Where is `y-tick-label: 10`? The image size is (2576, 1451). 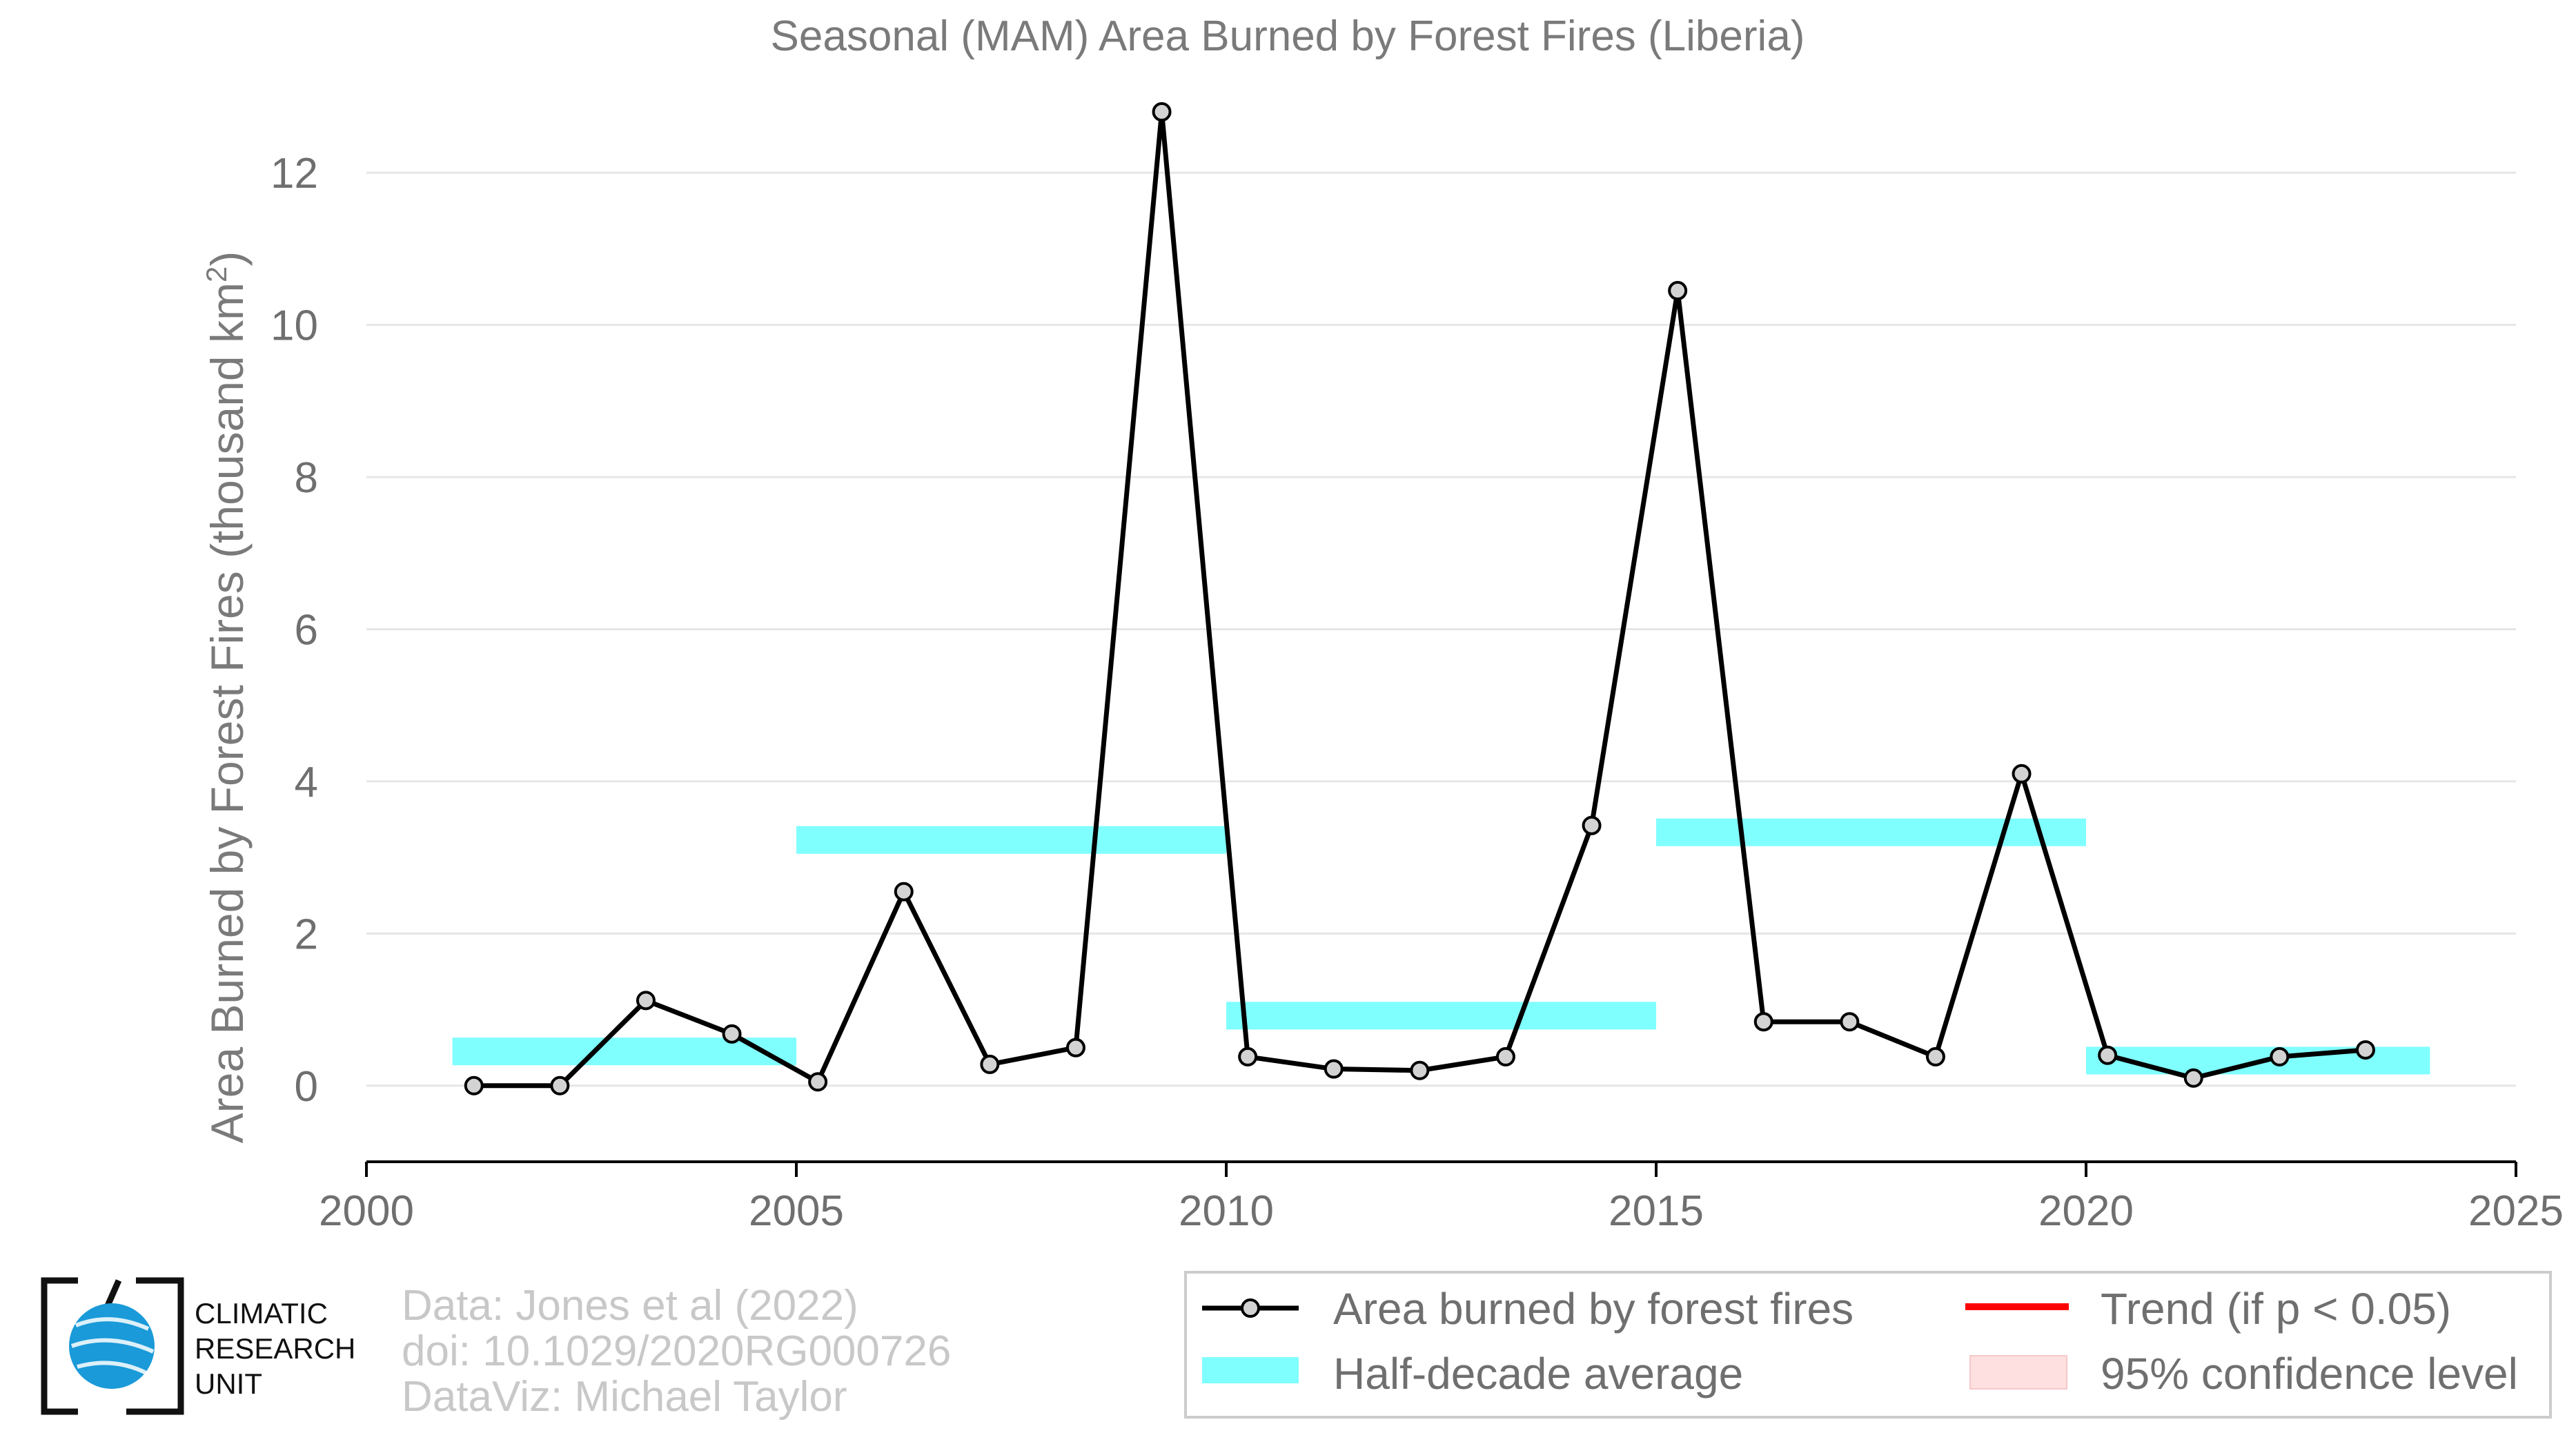
y-tick-label: 10 is located at coordinates (294, 326).